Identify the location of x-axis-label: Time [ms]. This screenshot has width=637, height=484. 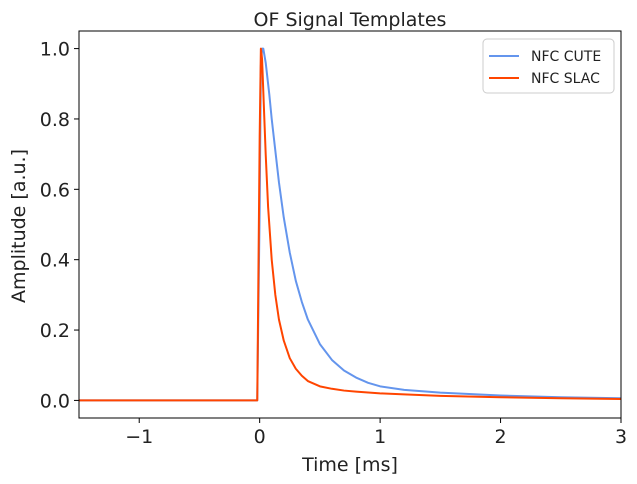
(349, 465).